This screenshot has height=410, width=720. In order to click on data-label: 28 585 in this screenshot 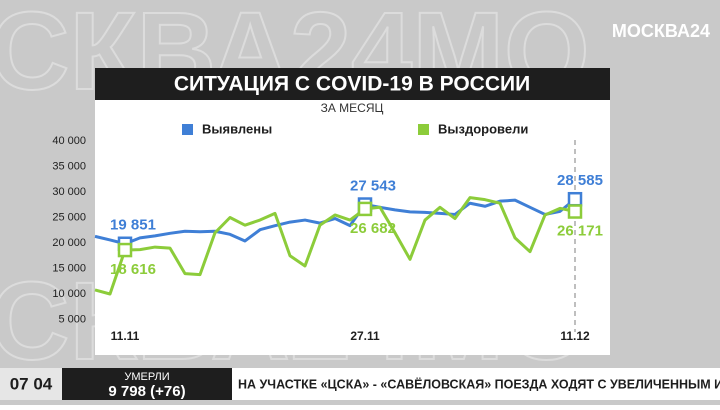, I will do `click(580, 180)`.